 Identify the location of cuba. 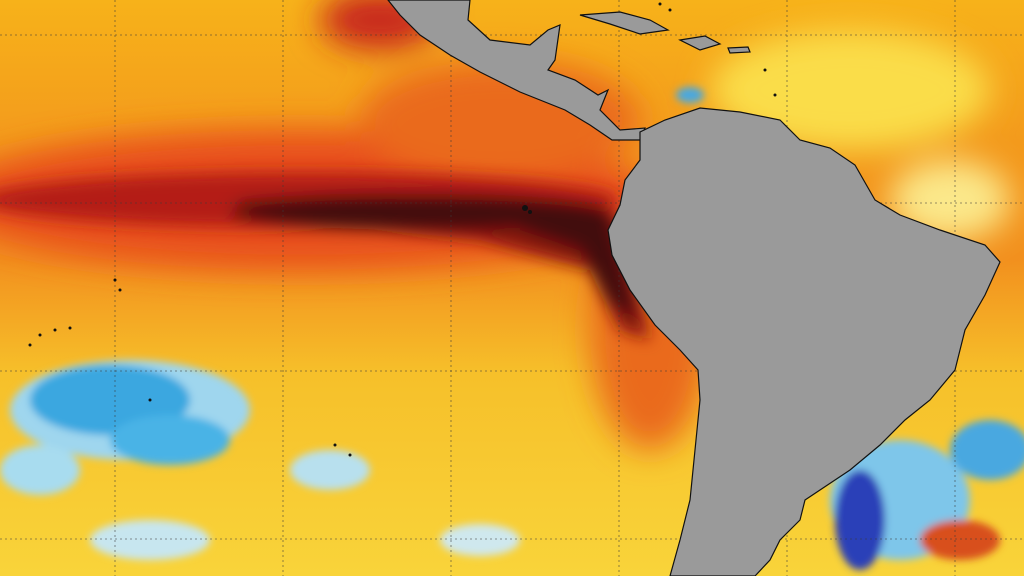
(624, 23).